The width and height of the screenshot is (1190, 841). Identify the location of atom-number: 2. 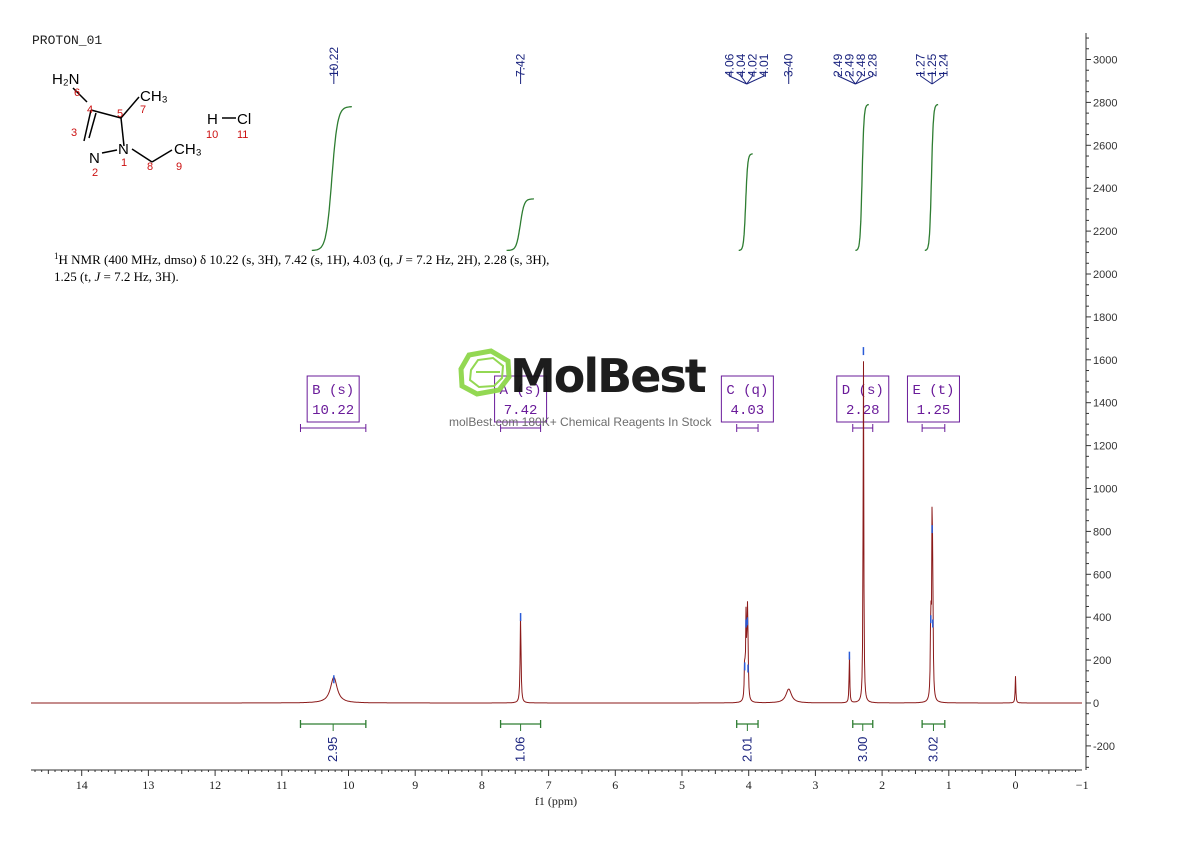
(95, 173).